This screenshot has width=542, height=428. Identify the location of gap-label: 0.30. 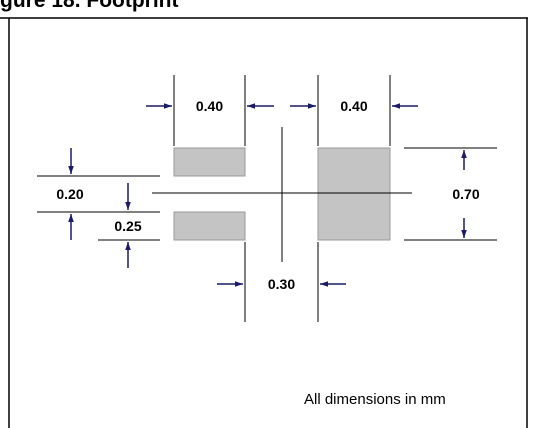
(281, 284).